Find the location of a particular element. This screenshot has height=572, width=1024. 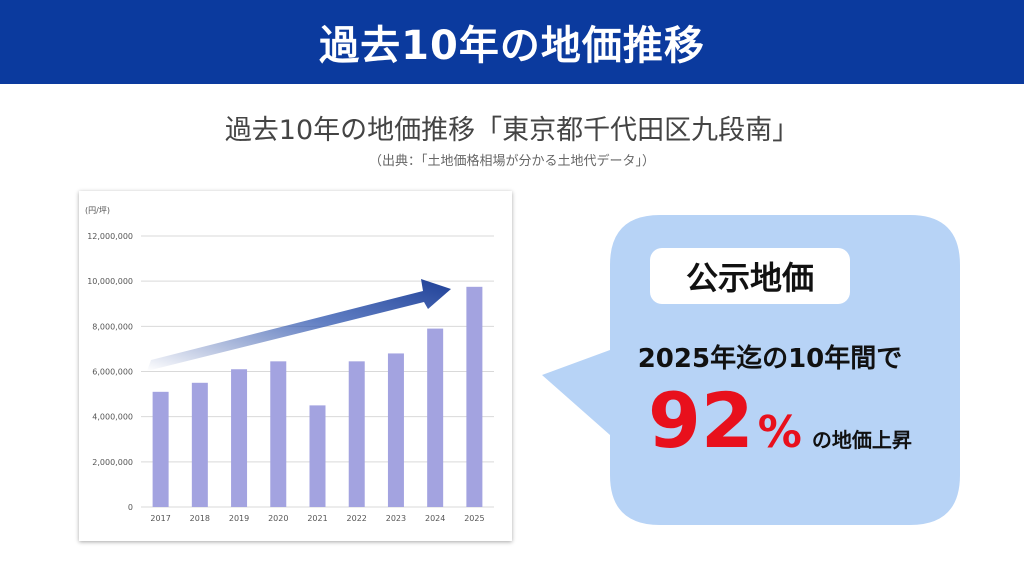

percent-suffix: の地価上昇 is located at coordinates (861, 440).